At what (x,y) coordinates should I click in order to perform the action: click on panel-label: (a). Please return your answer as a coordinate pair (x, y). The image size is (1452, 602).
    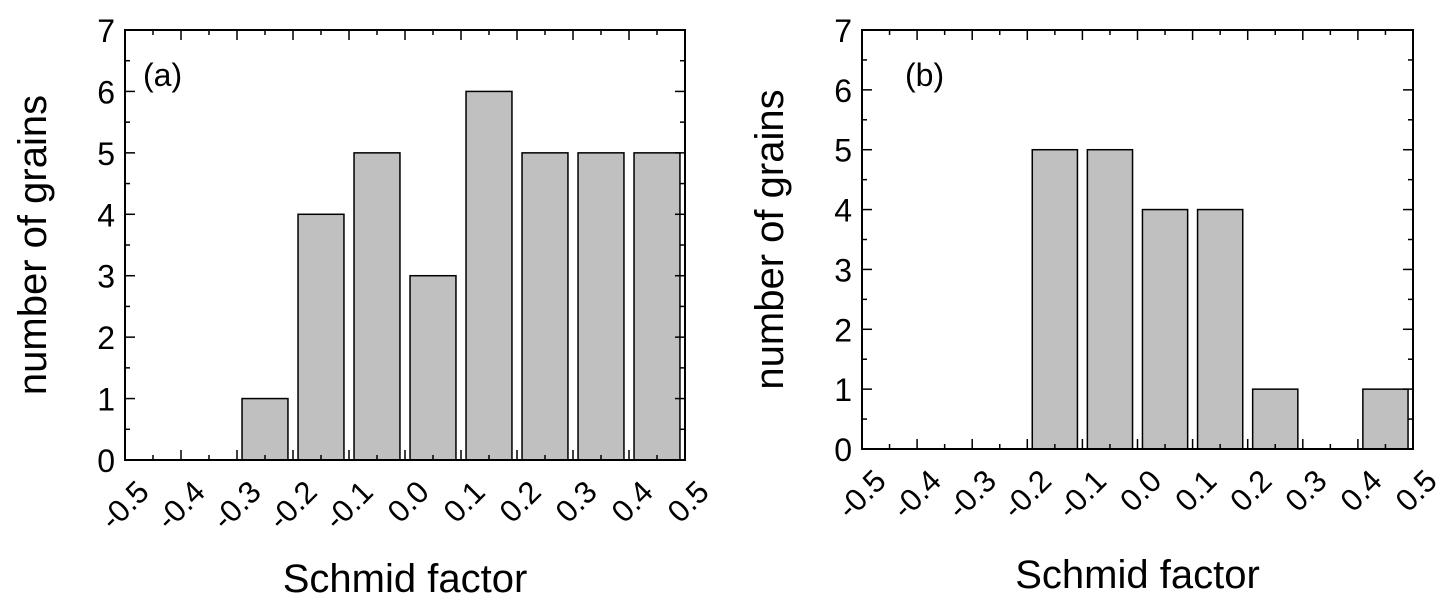
    Looking at the image, I should click on (162, 75).